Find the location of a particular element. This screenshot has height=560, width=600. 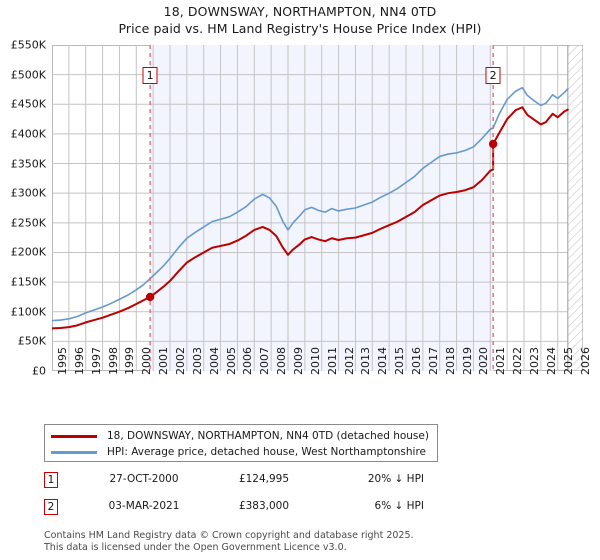

transaction-index-badge: 2 is located at coordinates (51, 507).